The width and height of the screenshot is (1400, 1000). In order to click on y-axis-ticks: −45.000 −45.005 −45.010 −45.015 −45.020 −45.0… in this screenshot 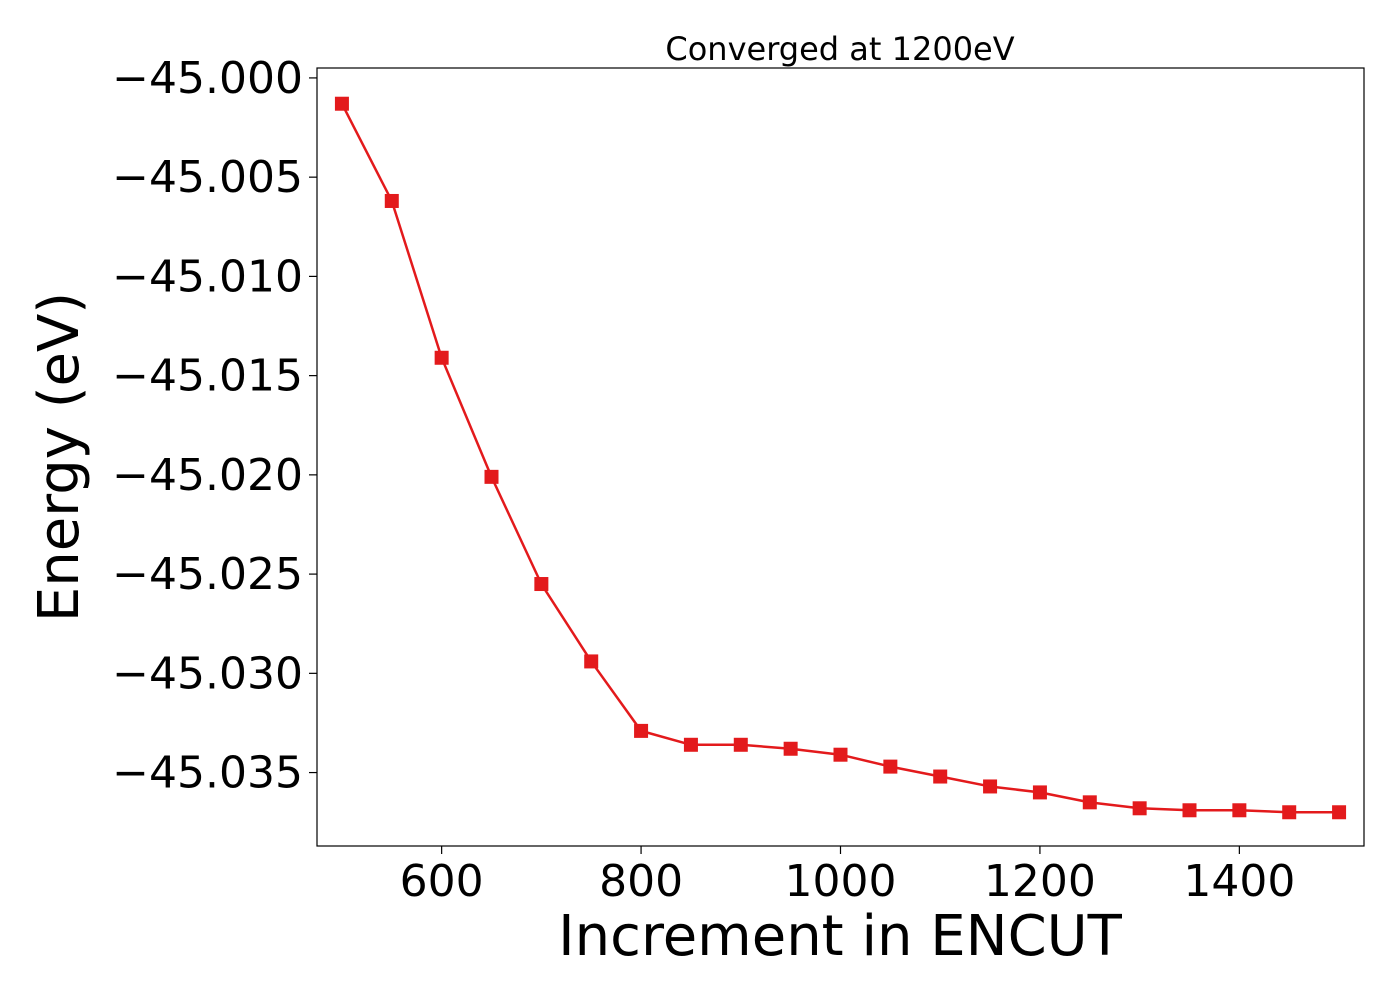, I will do `click(214, 426)`.